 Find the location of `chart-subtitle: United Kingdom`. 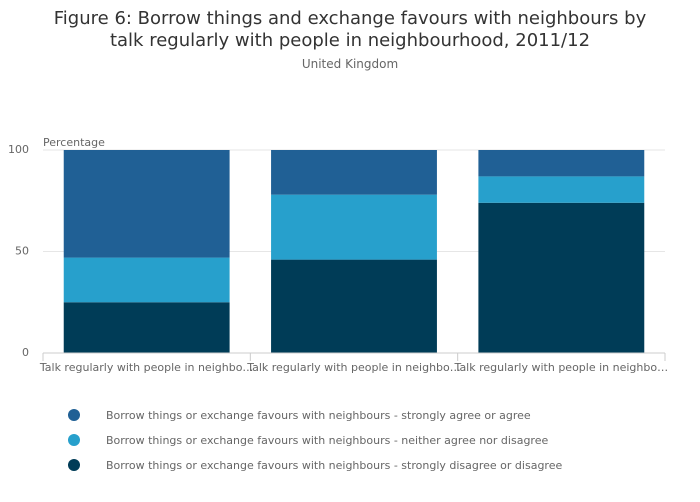

chart-subtitle: United Kingdom is located at coordinates (350, 64).